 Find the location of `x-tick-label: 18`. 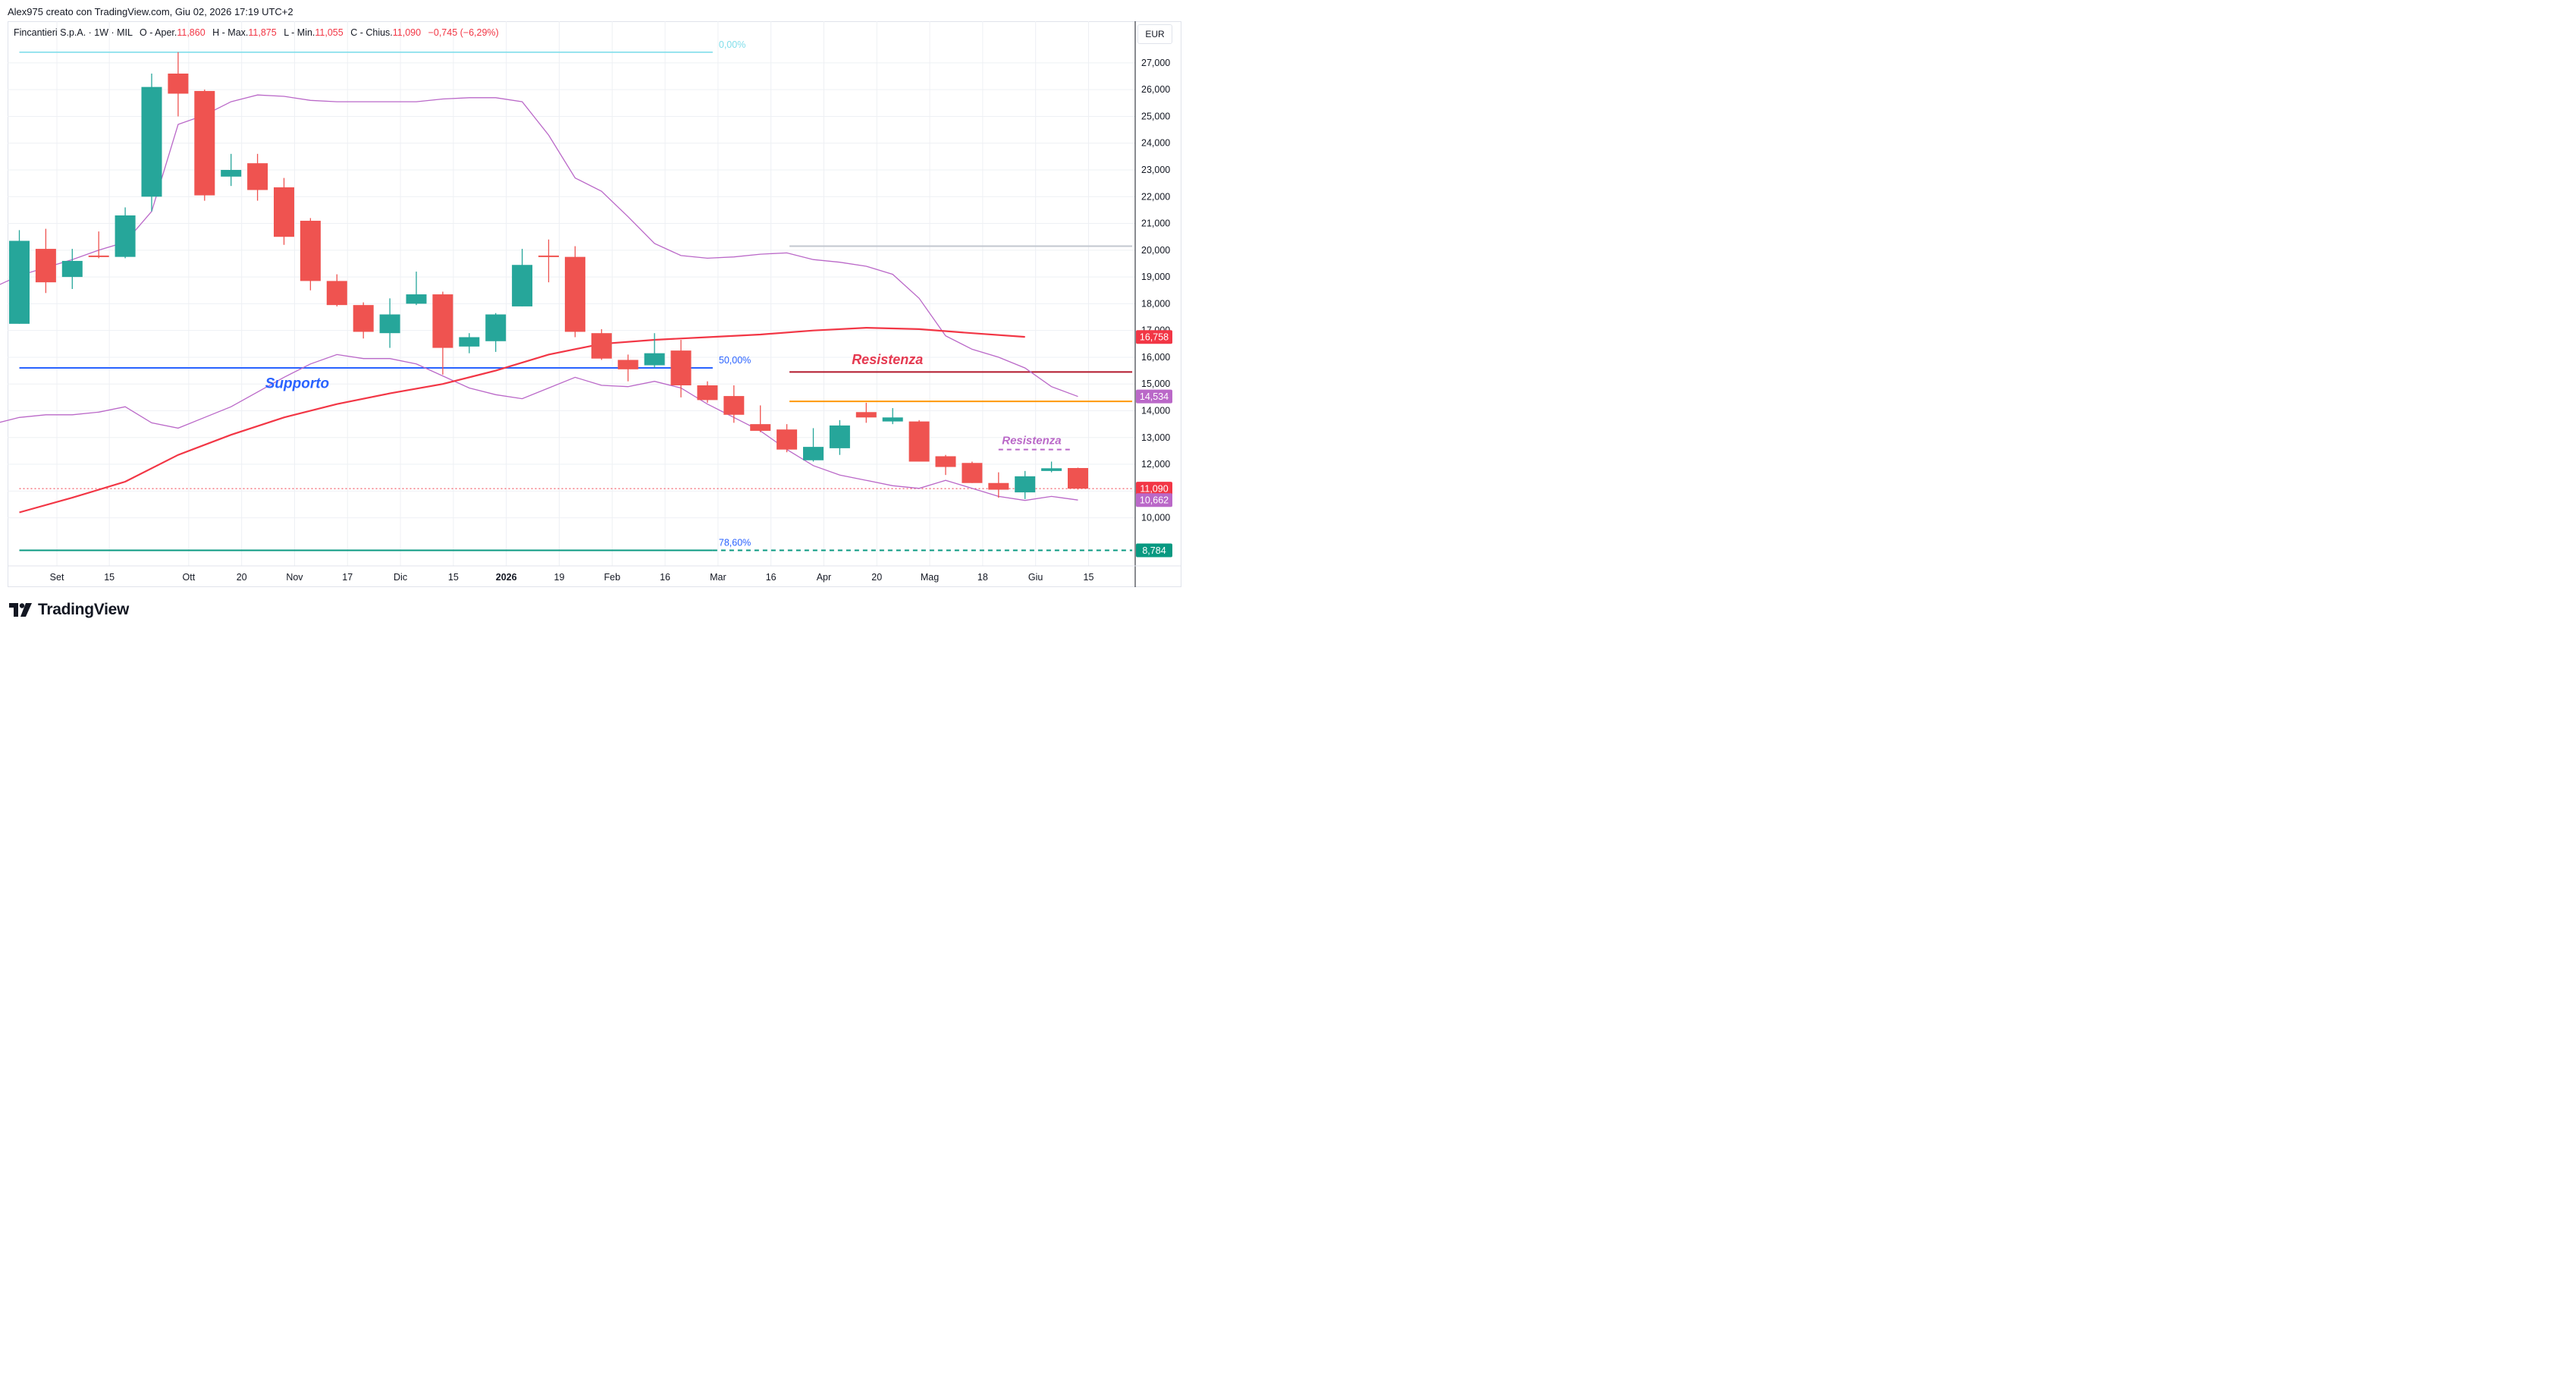

x-tick-label: 18 is located at coordinates (982, 577).